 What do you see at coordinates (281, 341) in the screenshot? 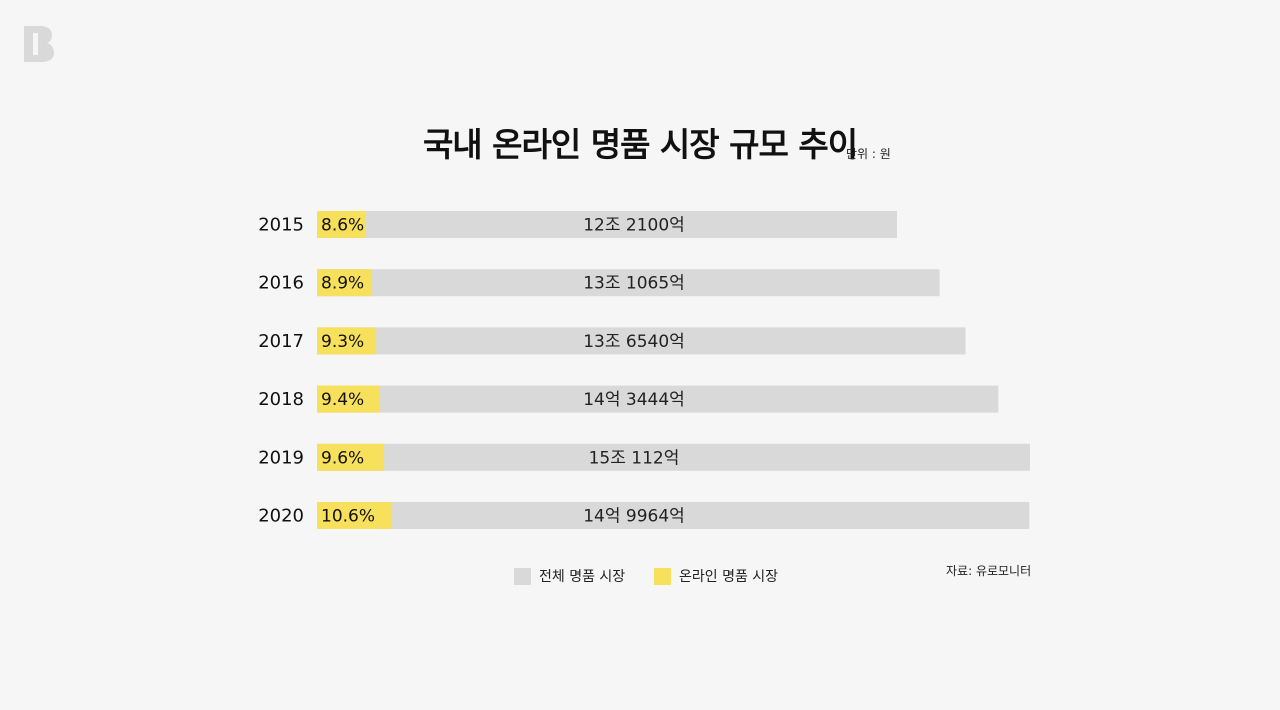
I see `year-label: 2017` at bounding box center [281, 341].